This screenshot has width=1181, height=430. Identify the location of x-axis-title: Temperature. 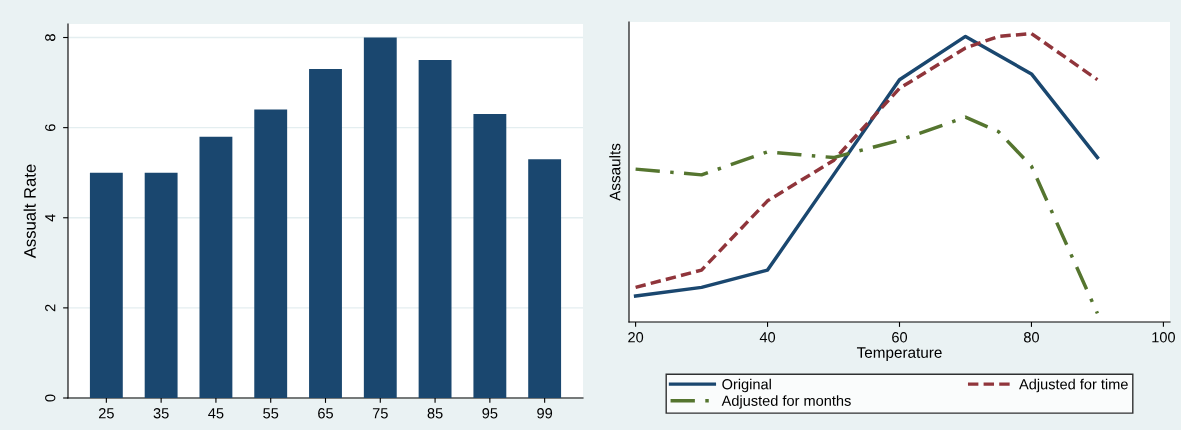
(899, 354).